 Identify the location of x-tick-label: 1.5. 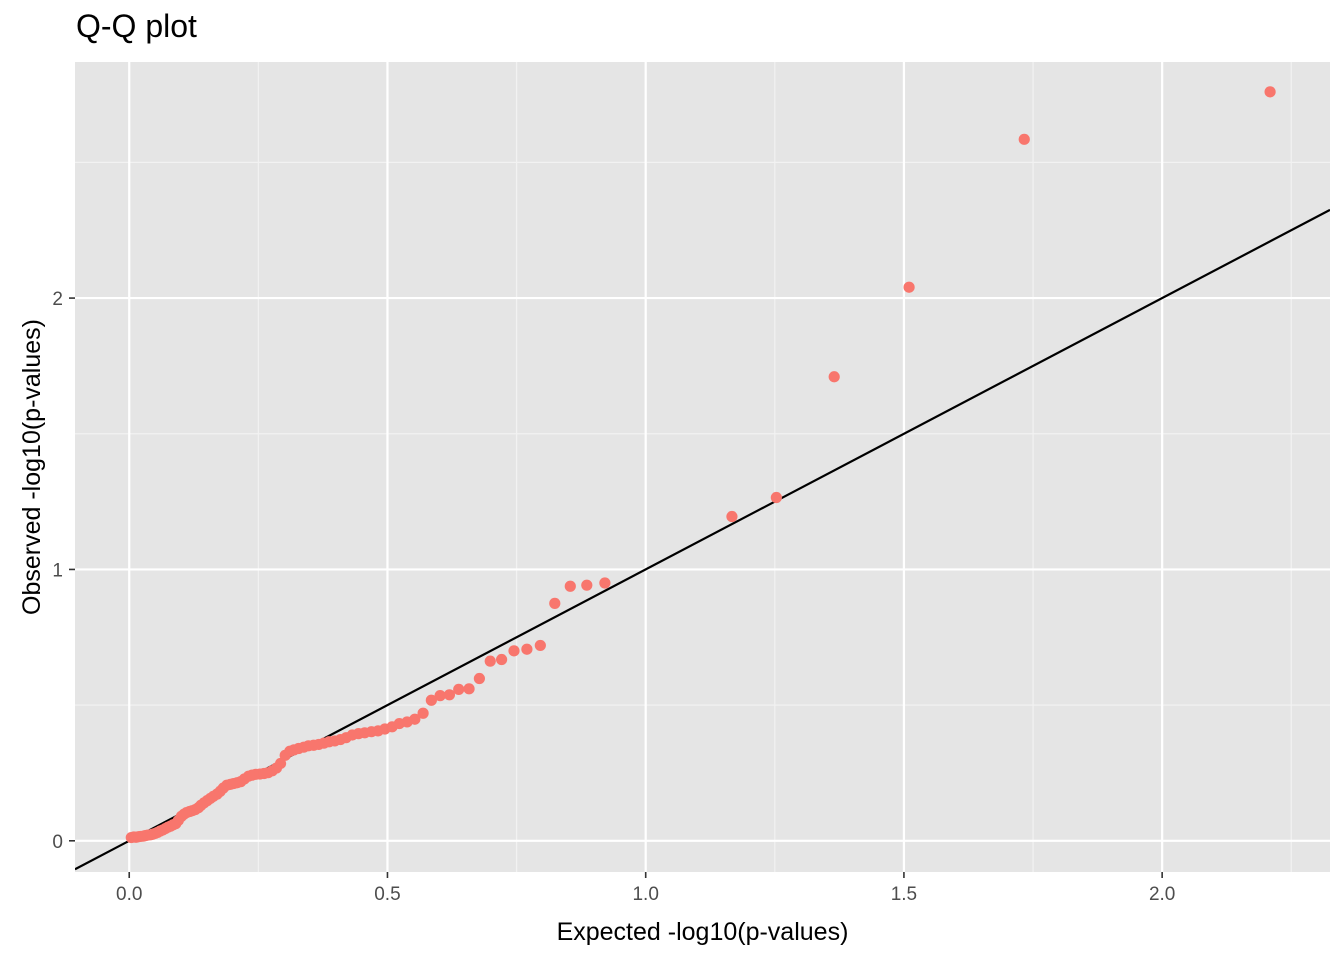
(904, 894).